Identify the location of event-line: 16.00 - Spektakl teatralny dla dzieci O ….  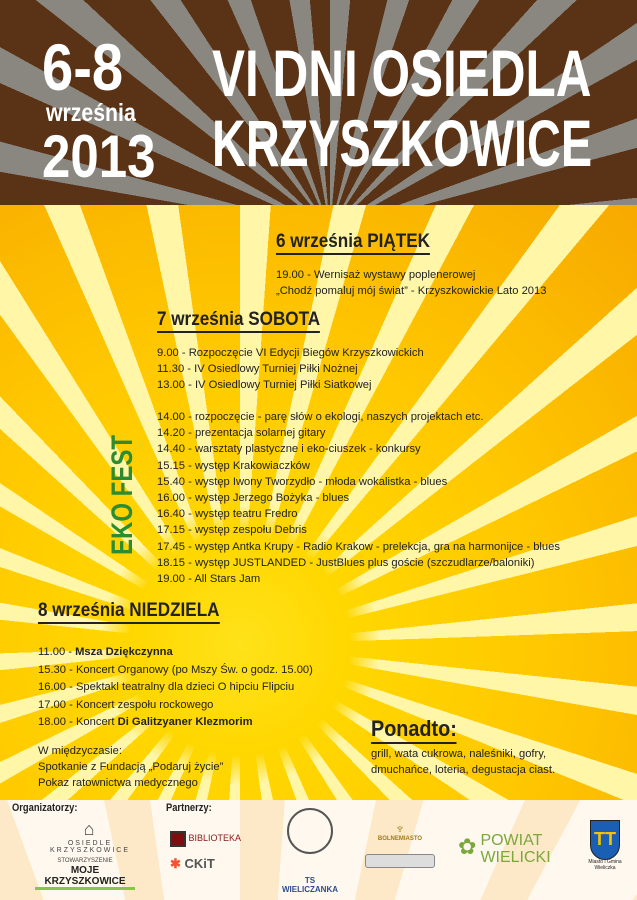
(166, 687).